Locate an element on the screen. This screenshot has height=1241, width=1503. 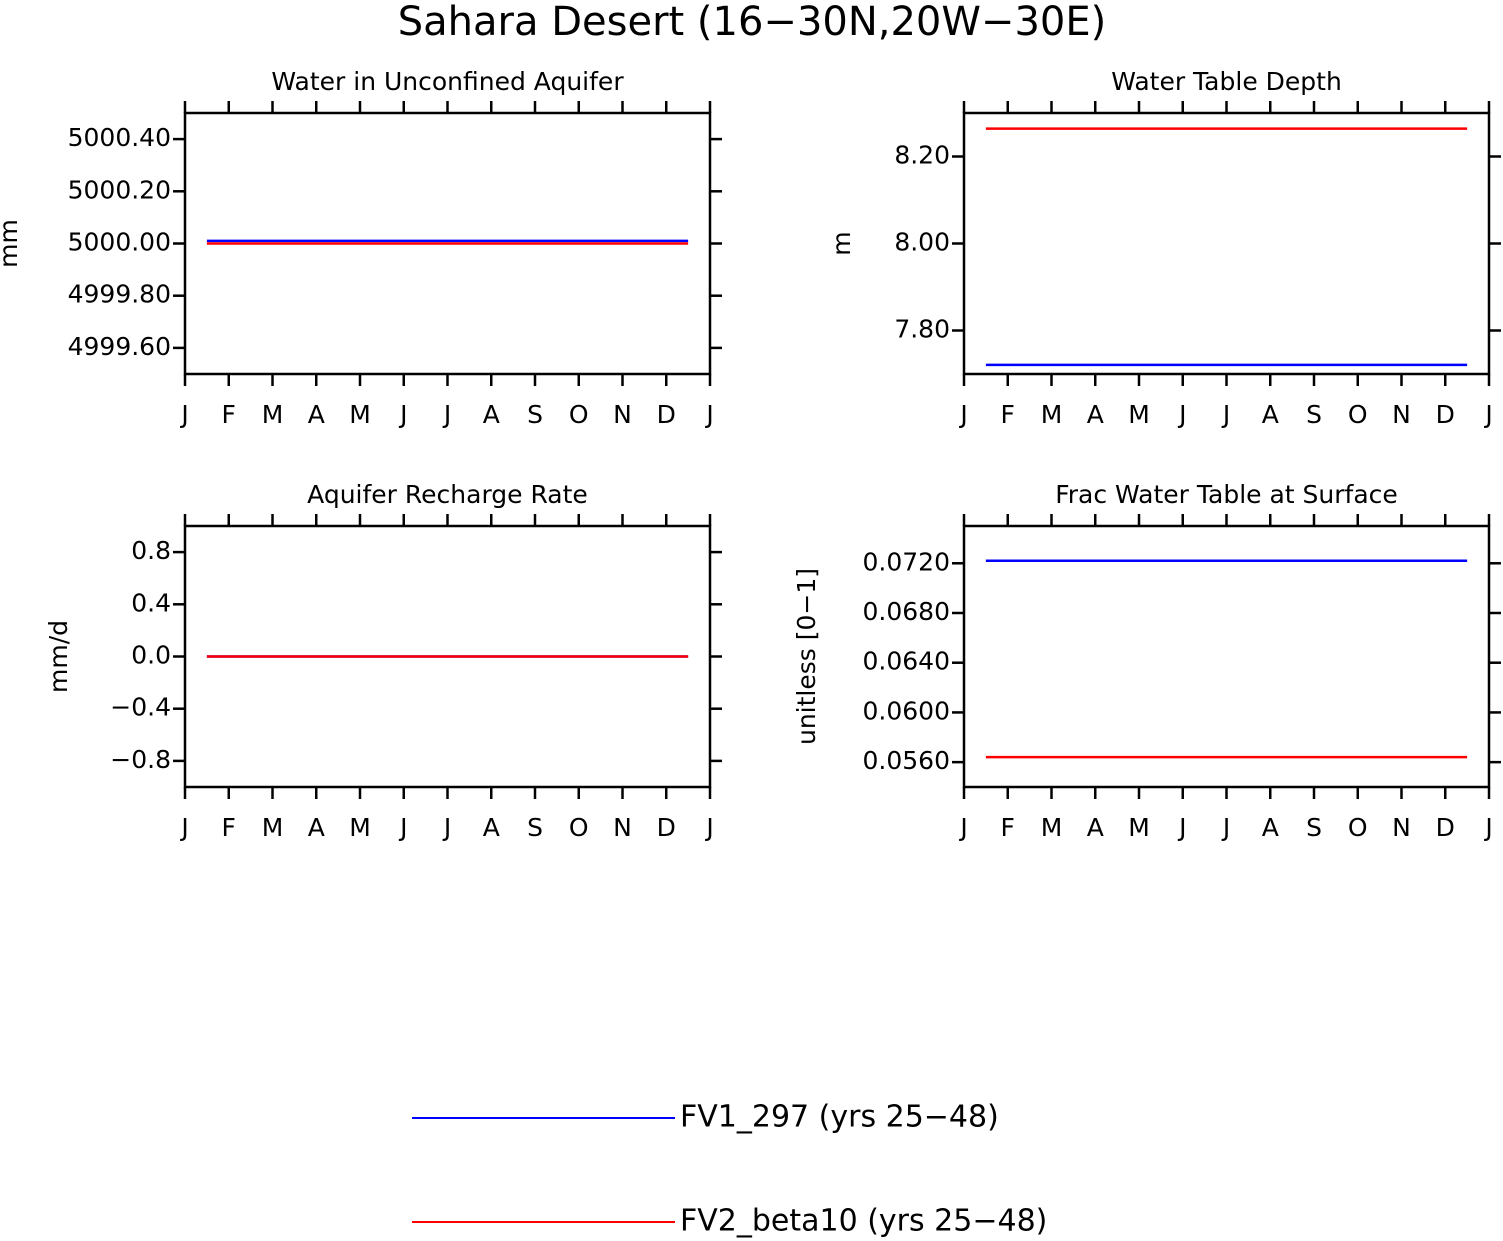
legend-label: FV2_beta10 (yrs 25−48) is located at coordinates (863, 1221).